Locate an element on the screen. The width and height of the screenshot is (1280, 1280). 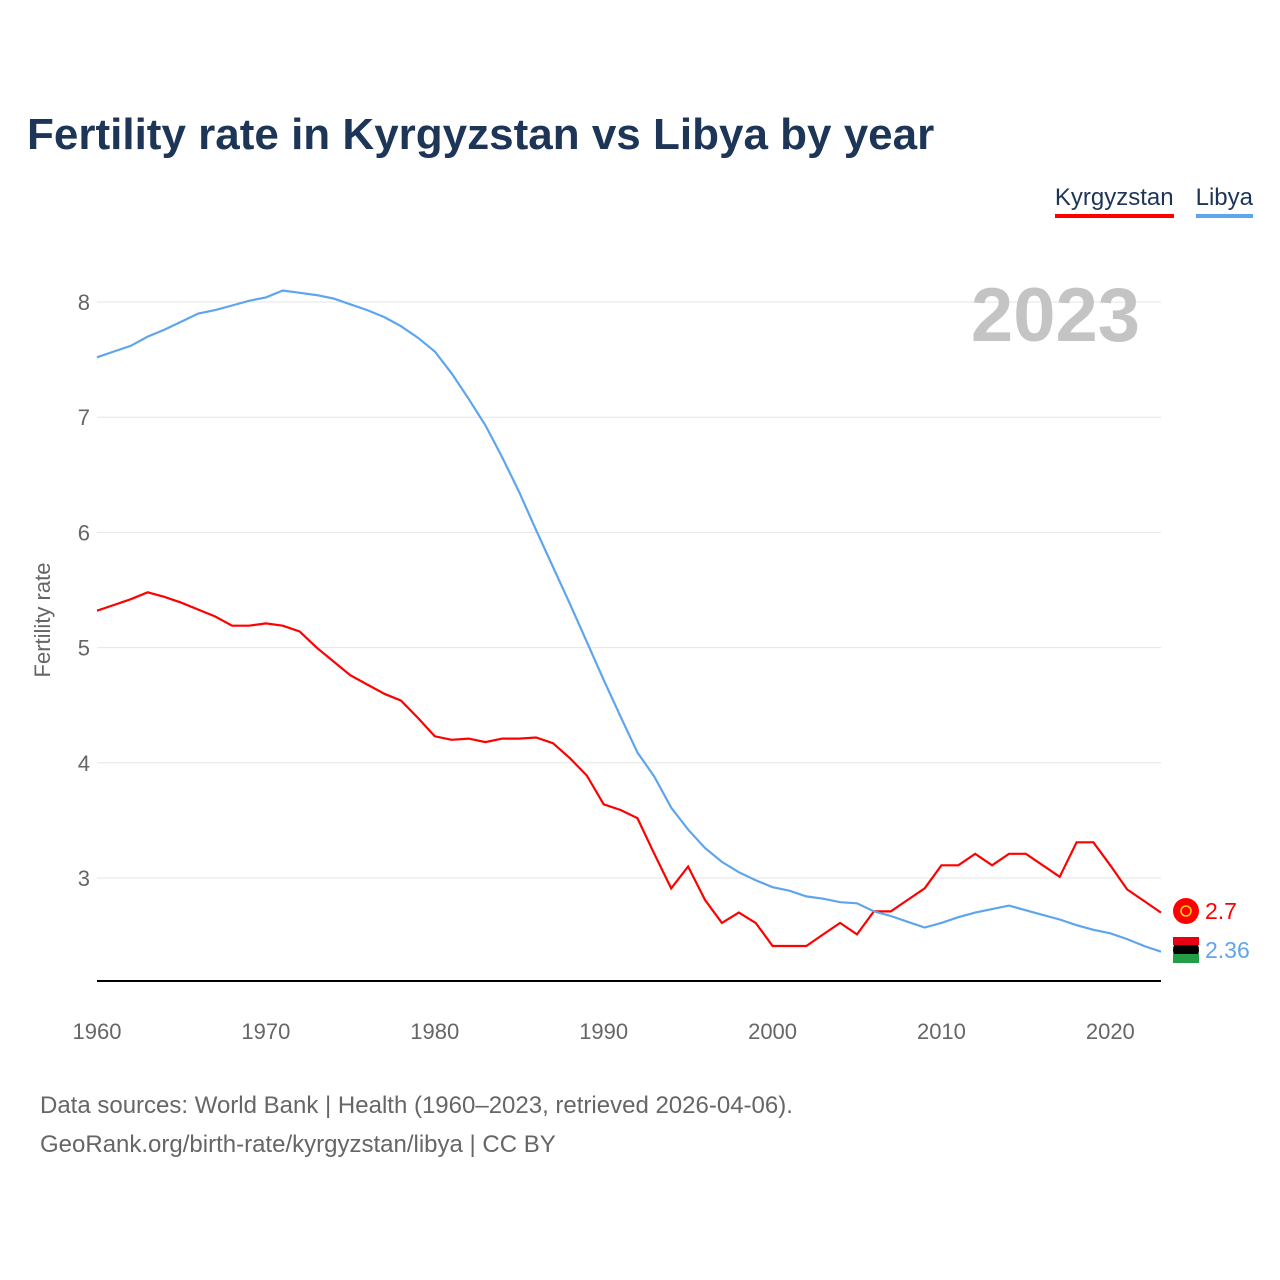
legend-libya: Libya is located at coordinates (1224, 201).